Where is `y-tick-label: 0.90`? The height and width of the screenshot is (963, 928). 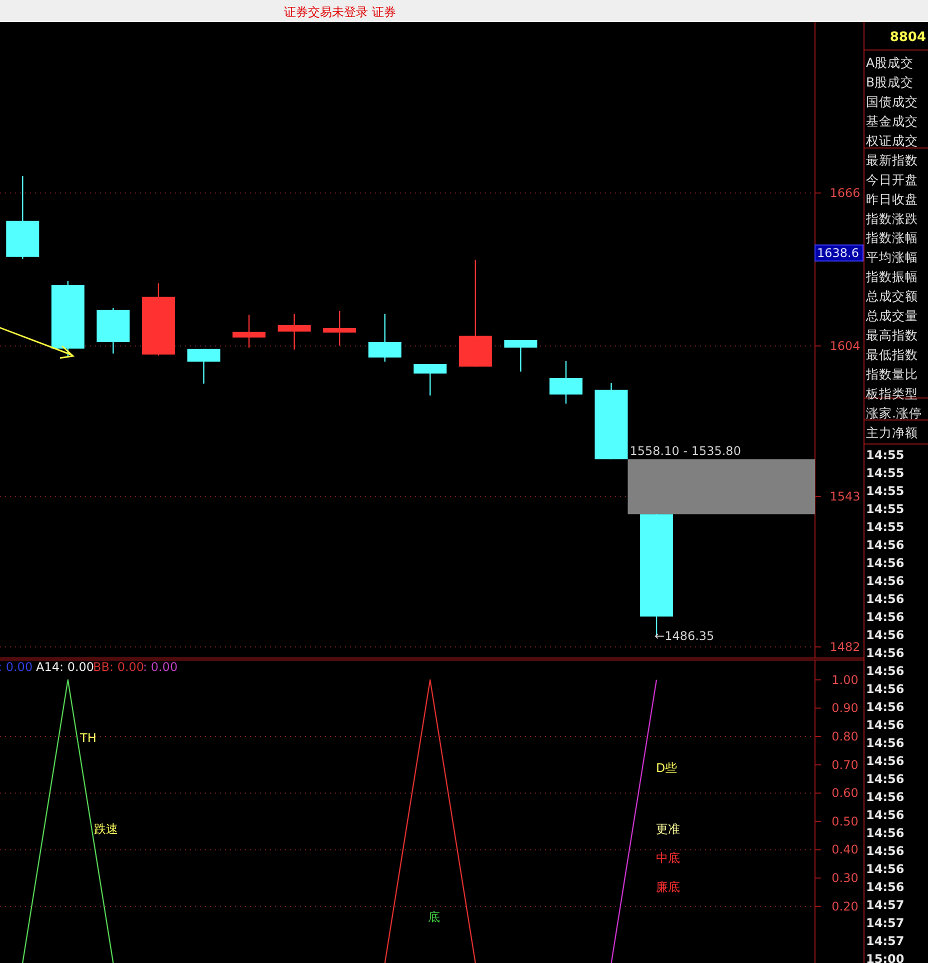
y-tick-label: 0.90 is located at coordinates (845, 708).